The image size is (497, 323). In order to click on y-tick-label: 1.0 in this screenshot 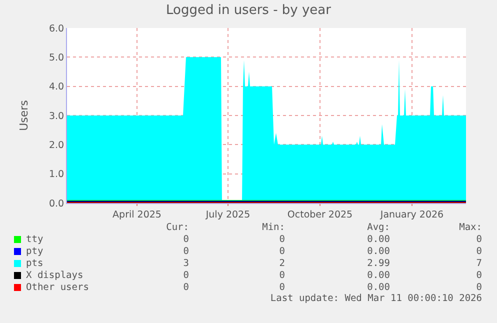, I will do `click(56, 174)`.